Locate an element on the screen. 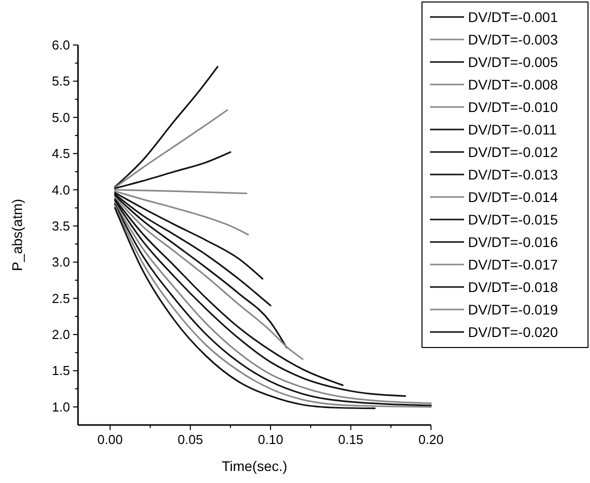  legend-label: DV/DT=-0.019 is located at coordinates (513, 310).